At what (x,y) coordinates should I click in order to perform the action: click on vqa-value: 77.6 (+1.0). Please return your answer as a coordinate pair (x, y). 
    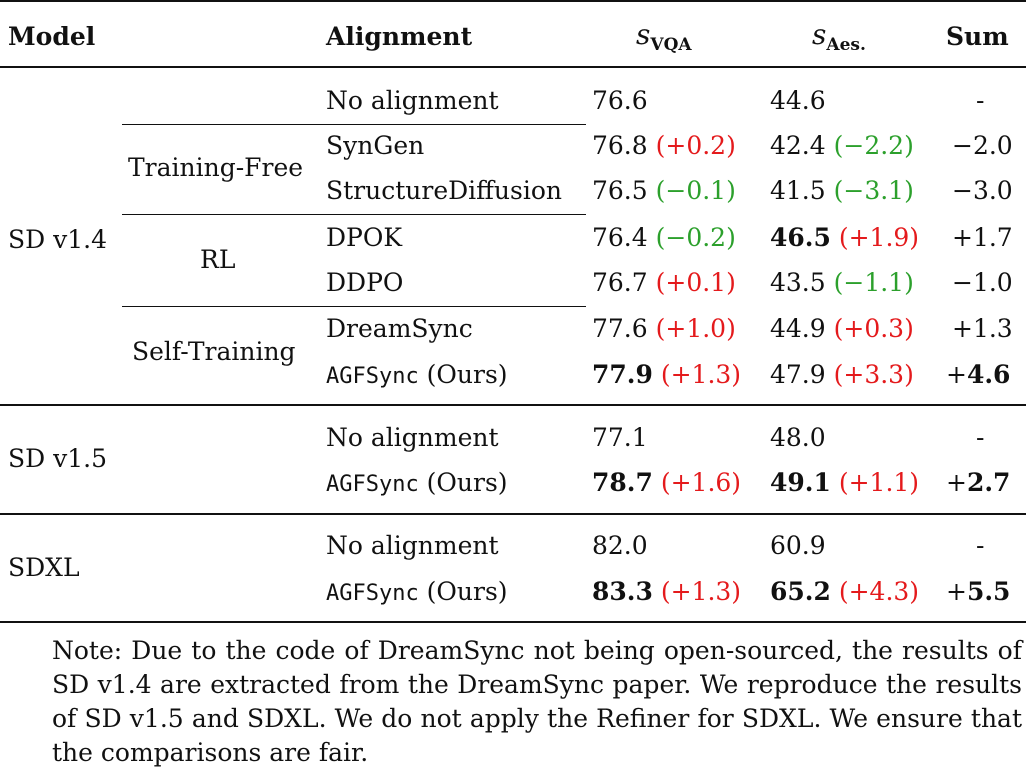
    Looking at the image, I should click on (664, 328).